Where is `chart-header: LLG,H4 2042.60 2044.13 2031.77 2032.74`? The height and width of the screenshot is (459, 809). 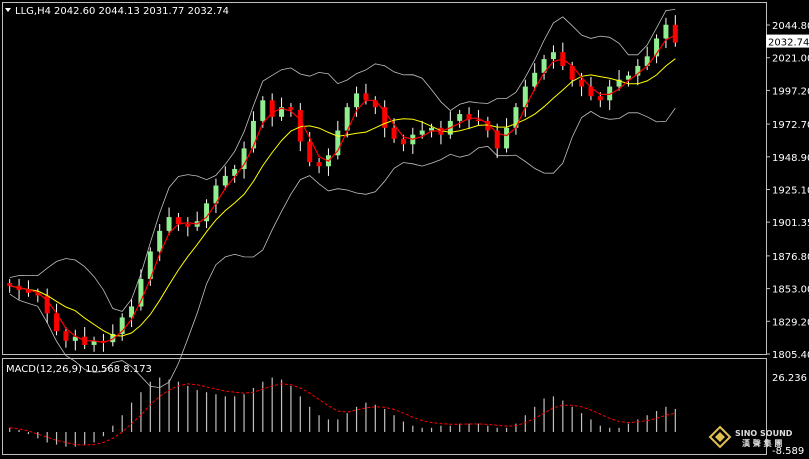 chart-header: LLG,H4 2042.60 2044.13 2031.77 2032.74 is located at coordinates (117, 11).